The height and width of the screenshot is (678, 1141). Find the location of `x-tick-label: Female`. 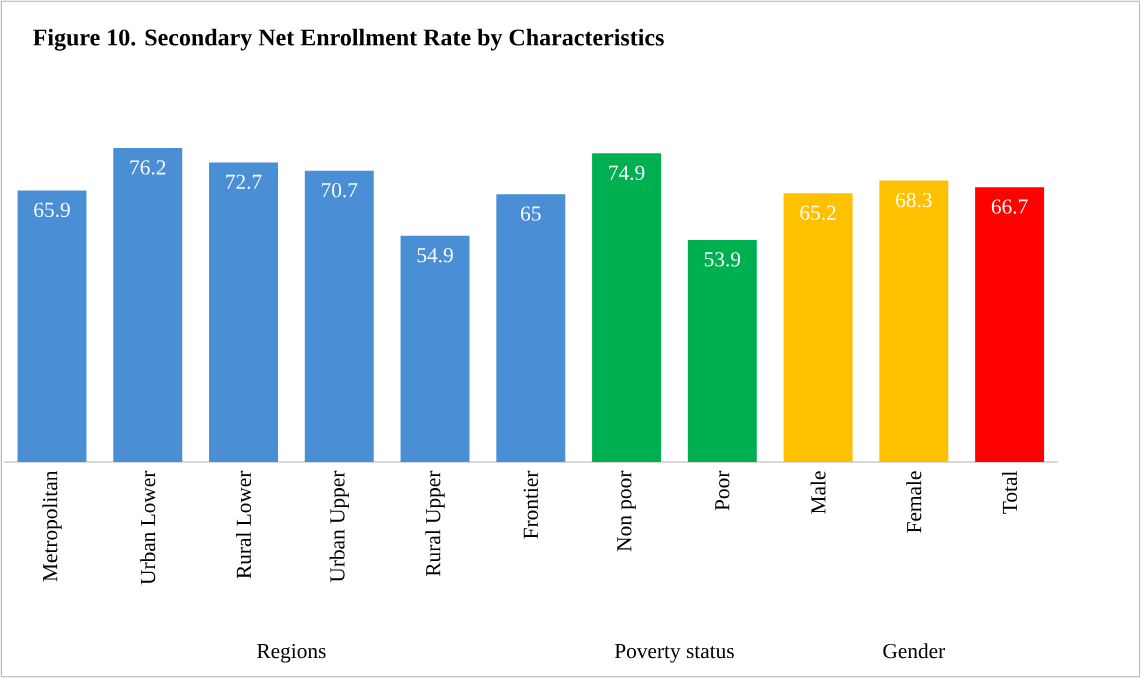

x-tick-label: Female is located at coordinates (914, 502).